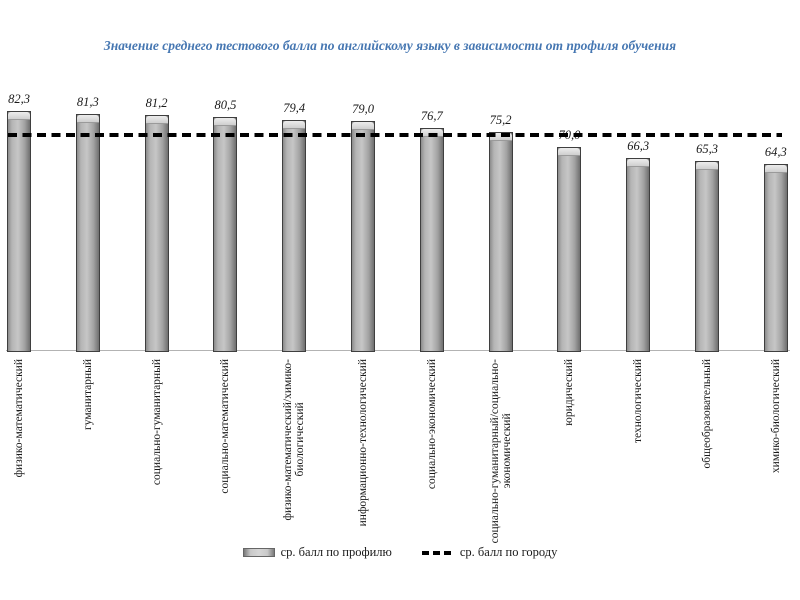 The width and height of the screenshot is (800, 600). I want to click on dashed-line-swatch-icon, so click(437, 552).